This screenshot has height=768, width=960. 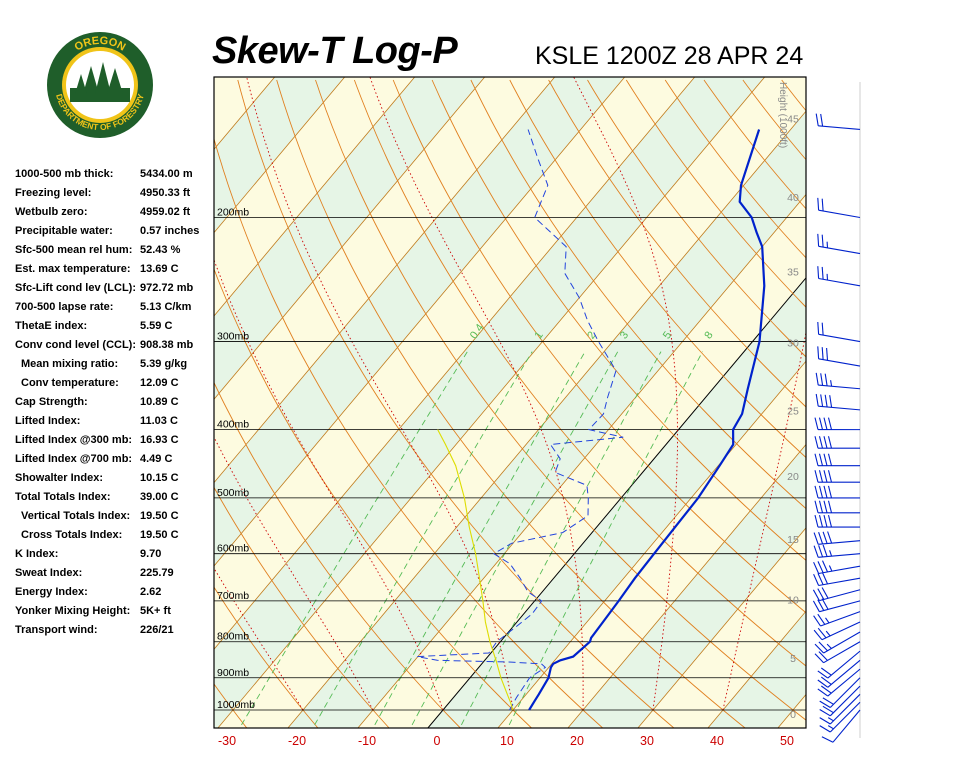 I want to click on index-value: 9.70, so click(x=151, y=554).